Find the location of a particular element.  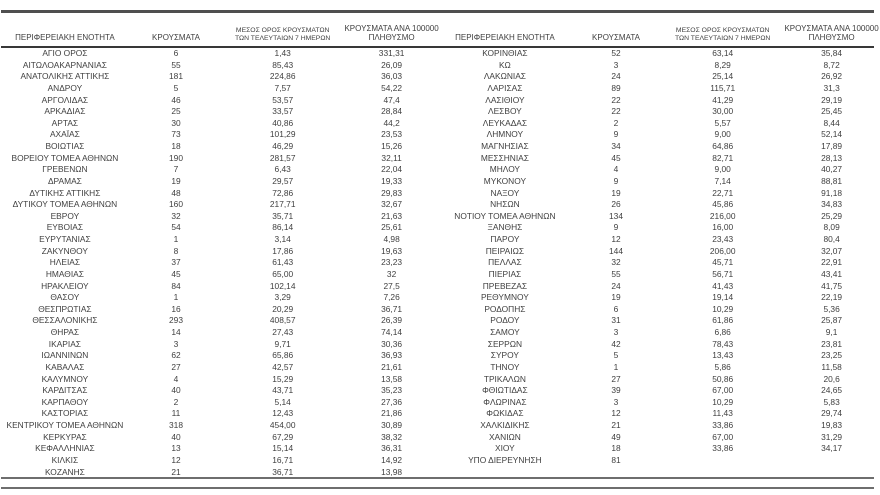

table-cell: ΔΡΑΜΑΣ is located at coordinates (64, 180).